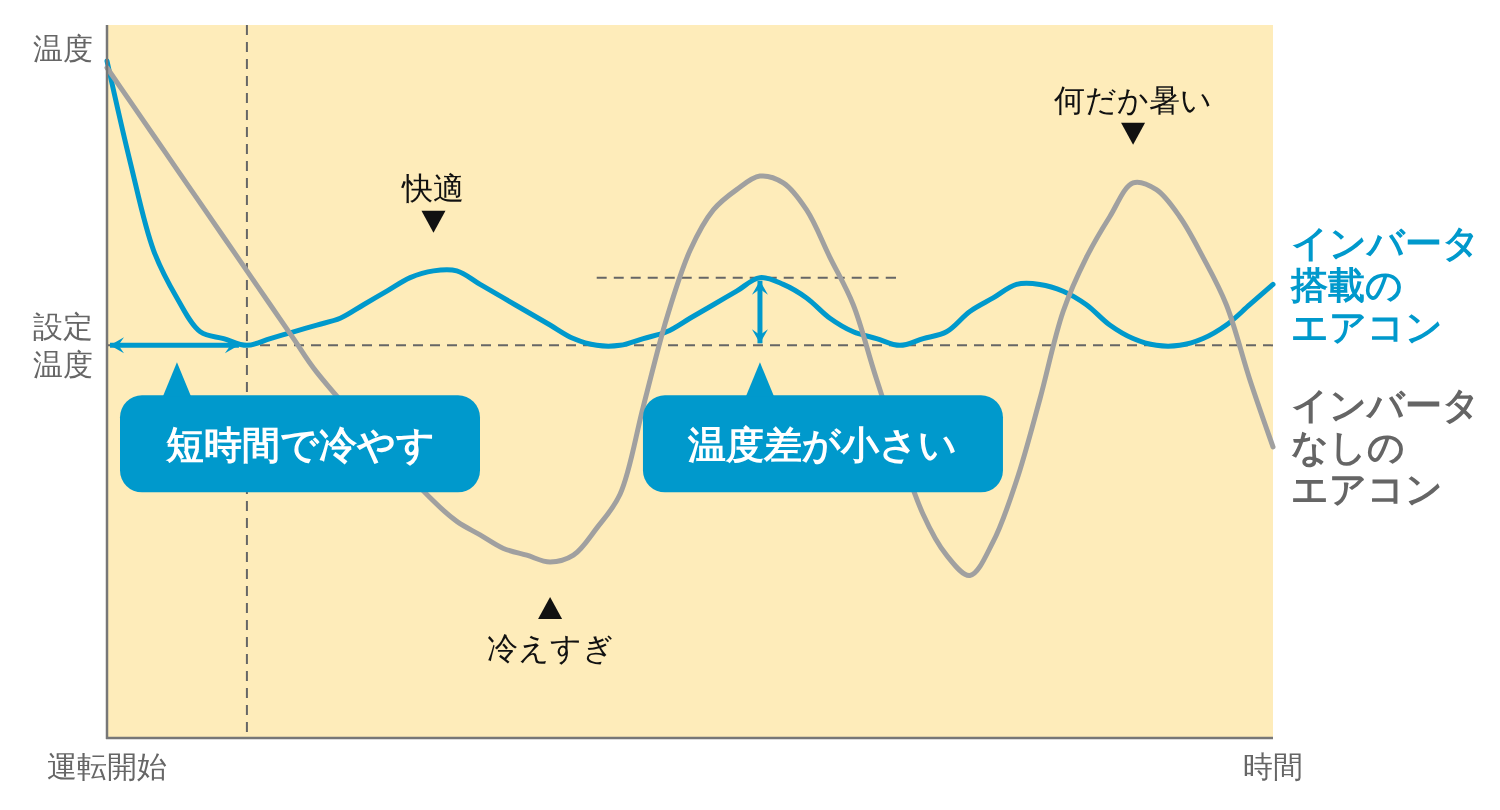  What do you see at coordinates (1273, 766) in the screenshot?
I see `x-tick-label: 時間` at bounding box center [1273, 766].